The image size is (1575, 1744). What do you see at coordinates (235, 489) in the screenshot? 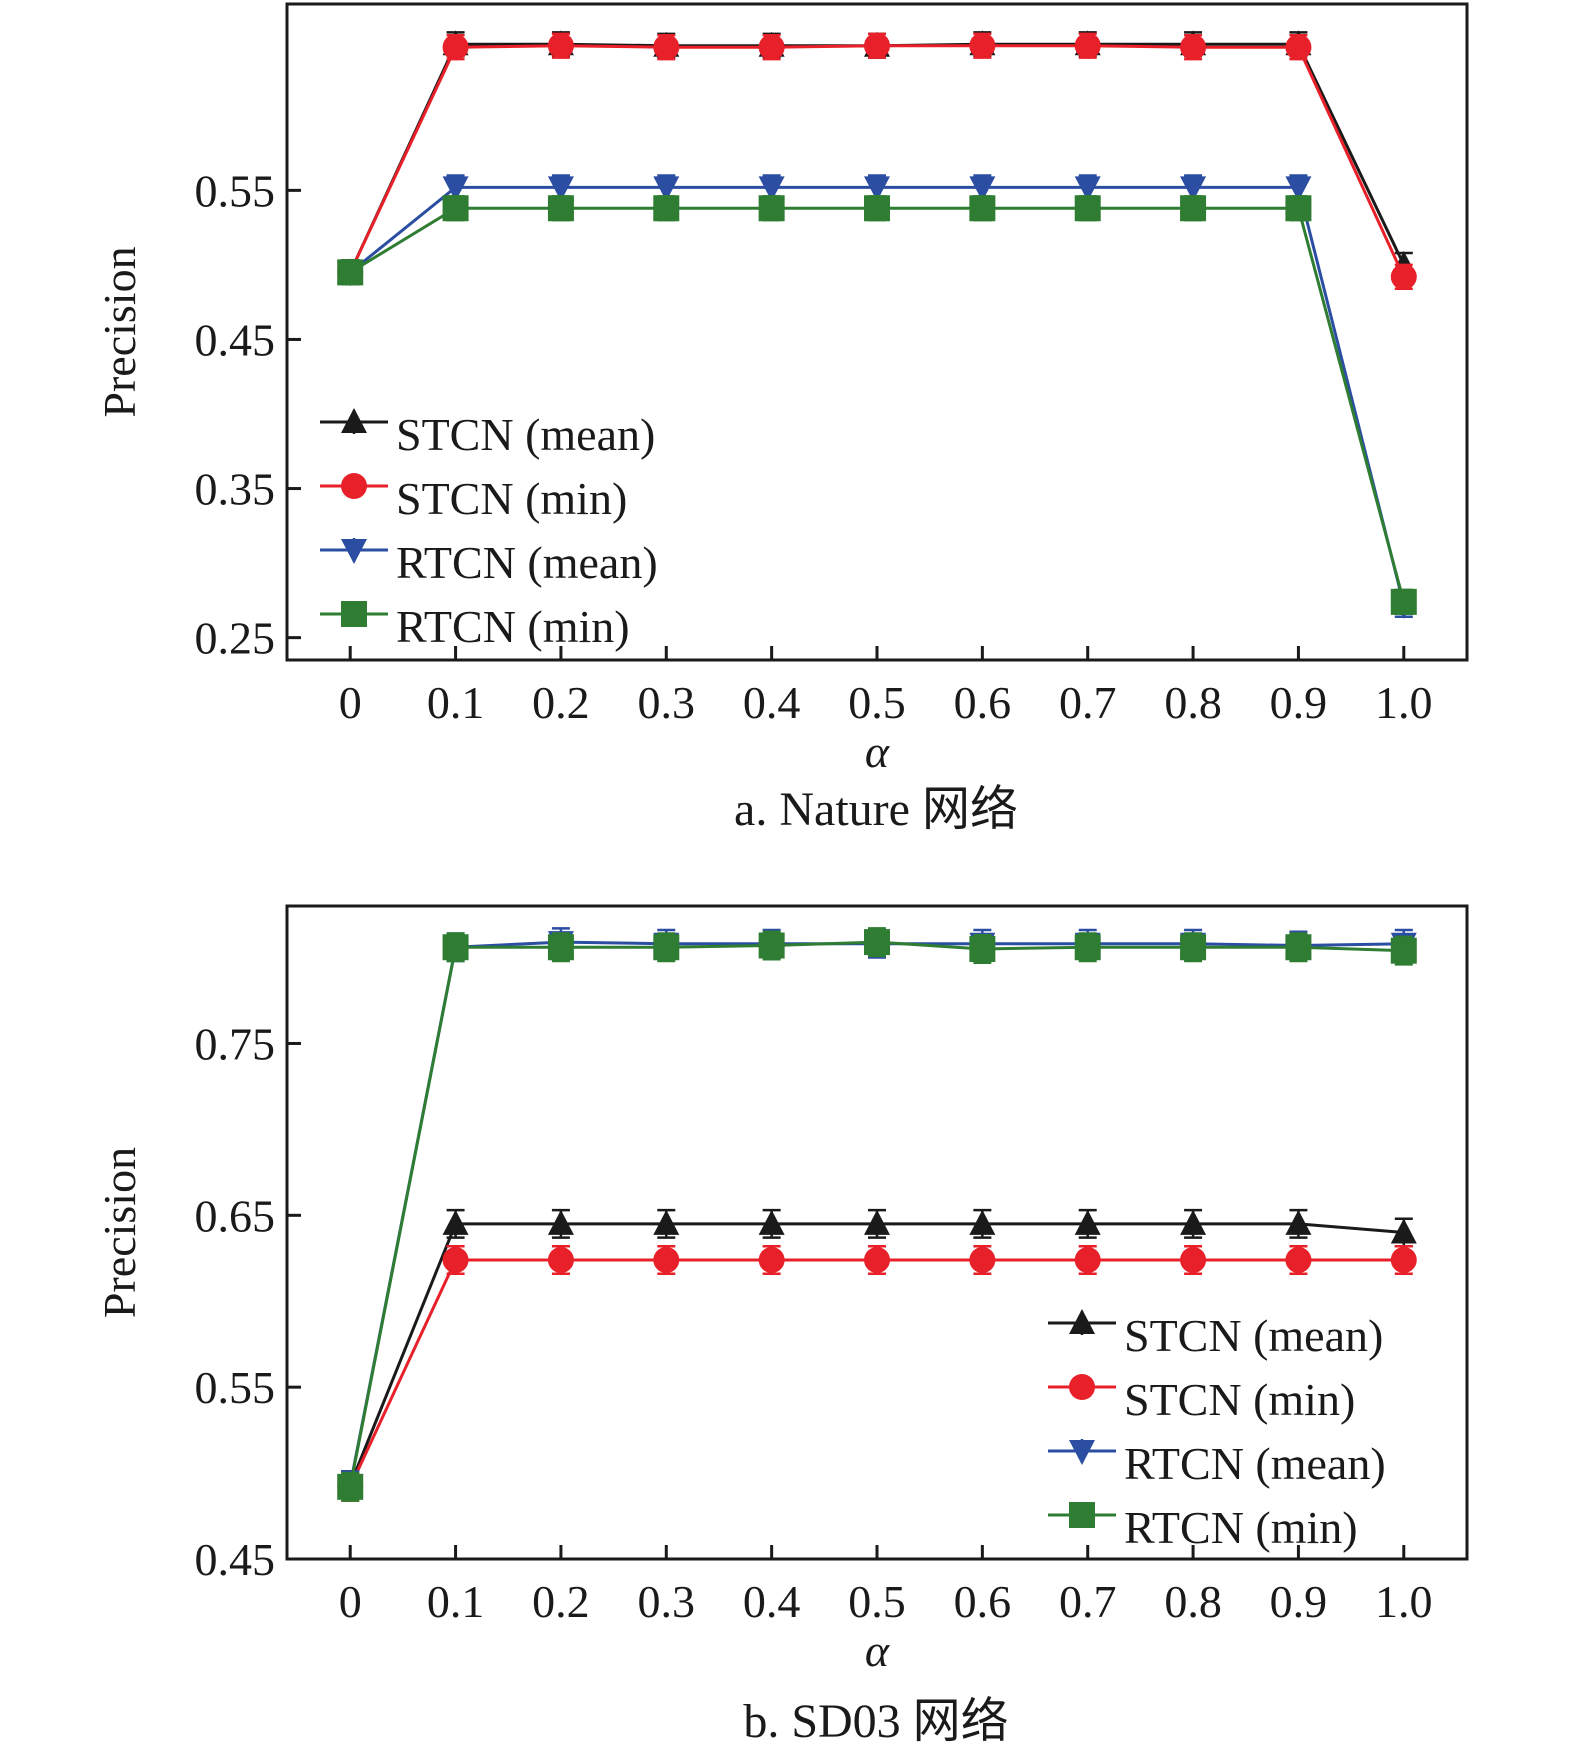
I see `y-tick-label: 0.35` at bounding box center [235, 489].